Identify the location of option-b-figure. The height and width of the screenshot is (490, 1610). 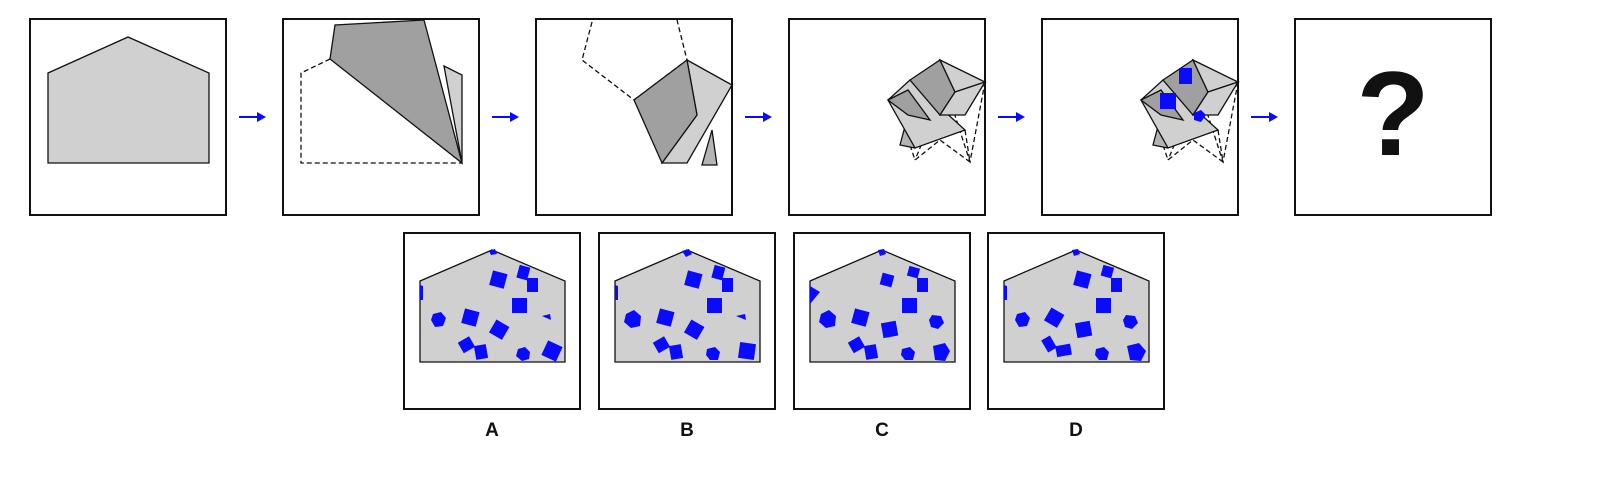
(687, 306).